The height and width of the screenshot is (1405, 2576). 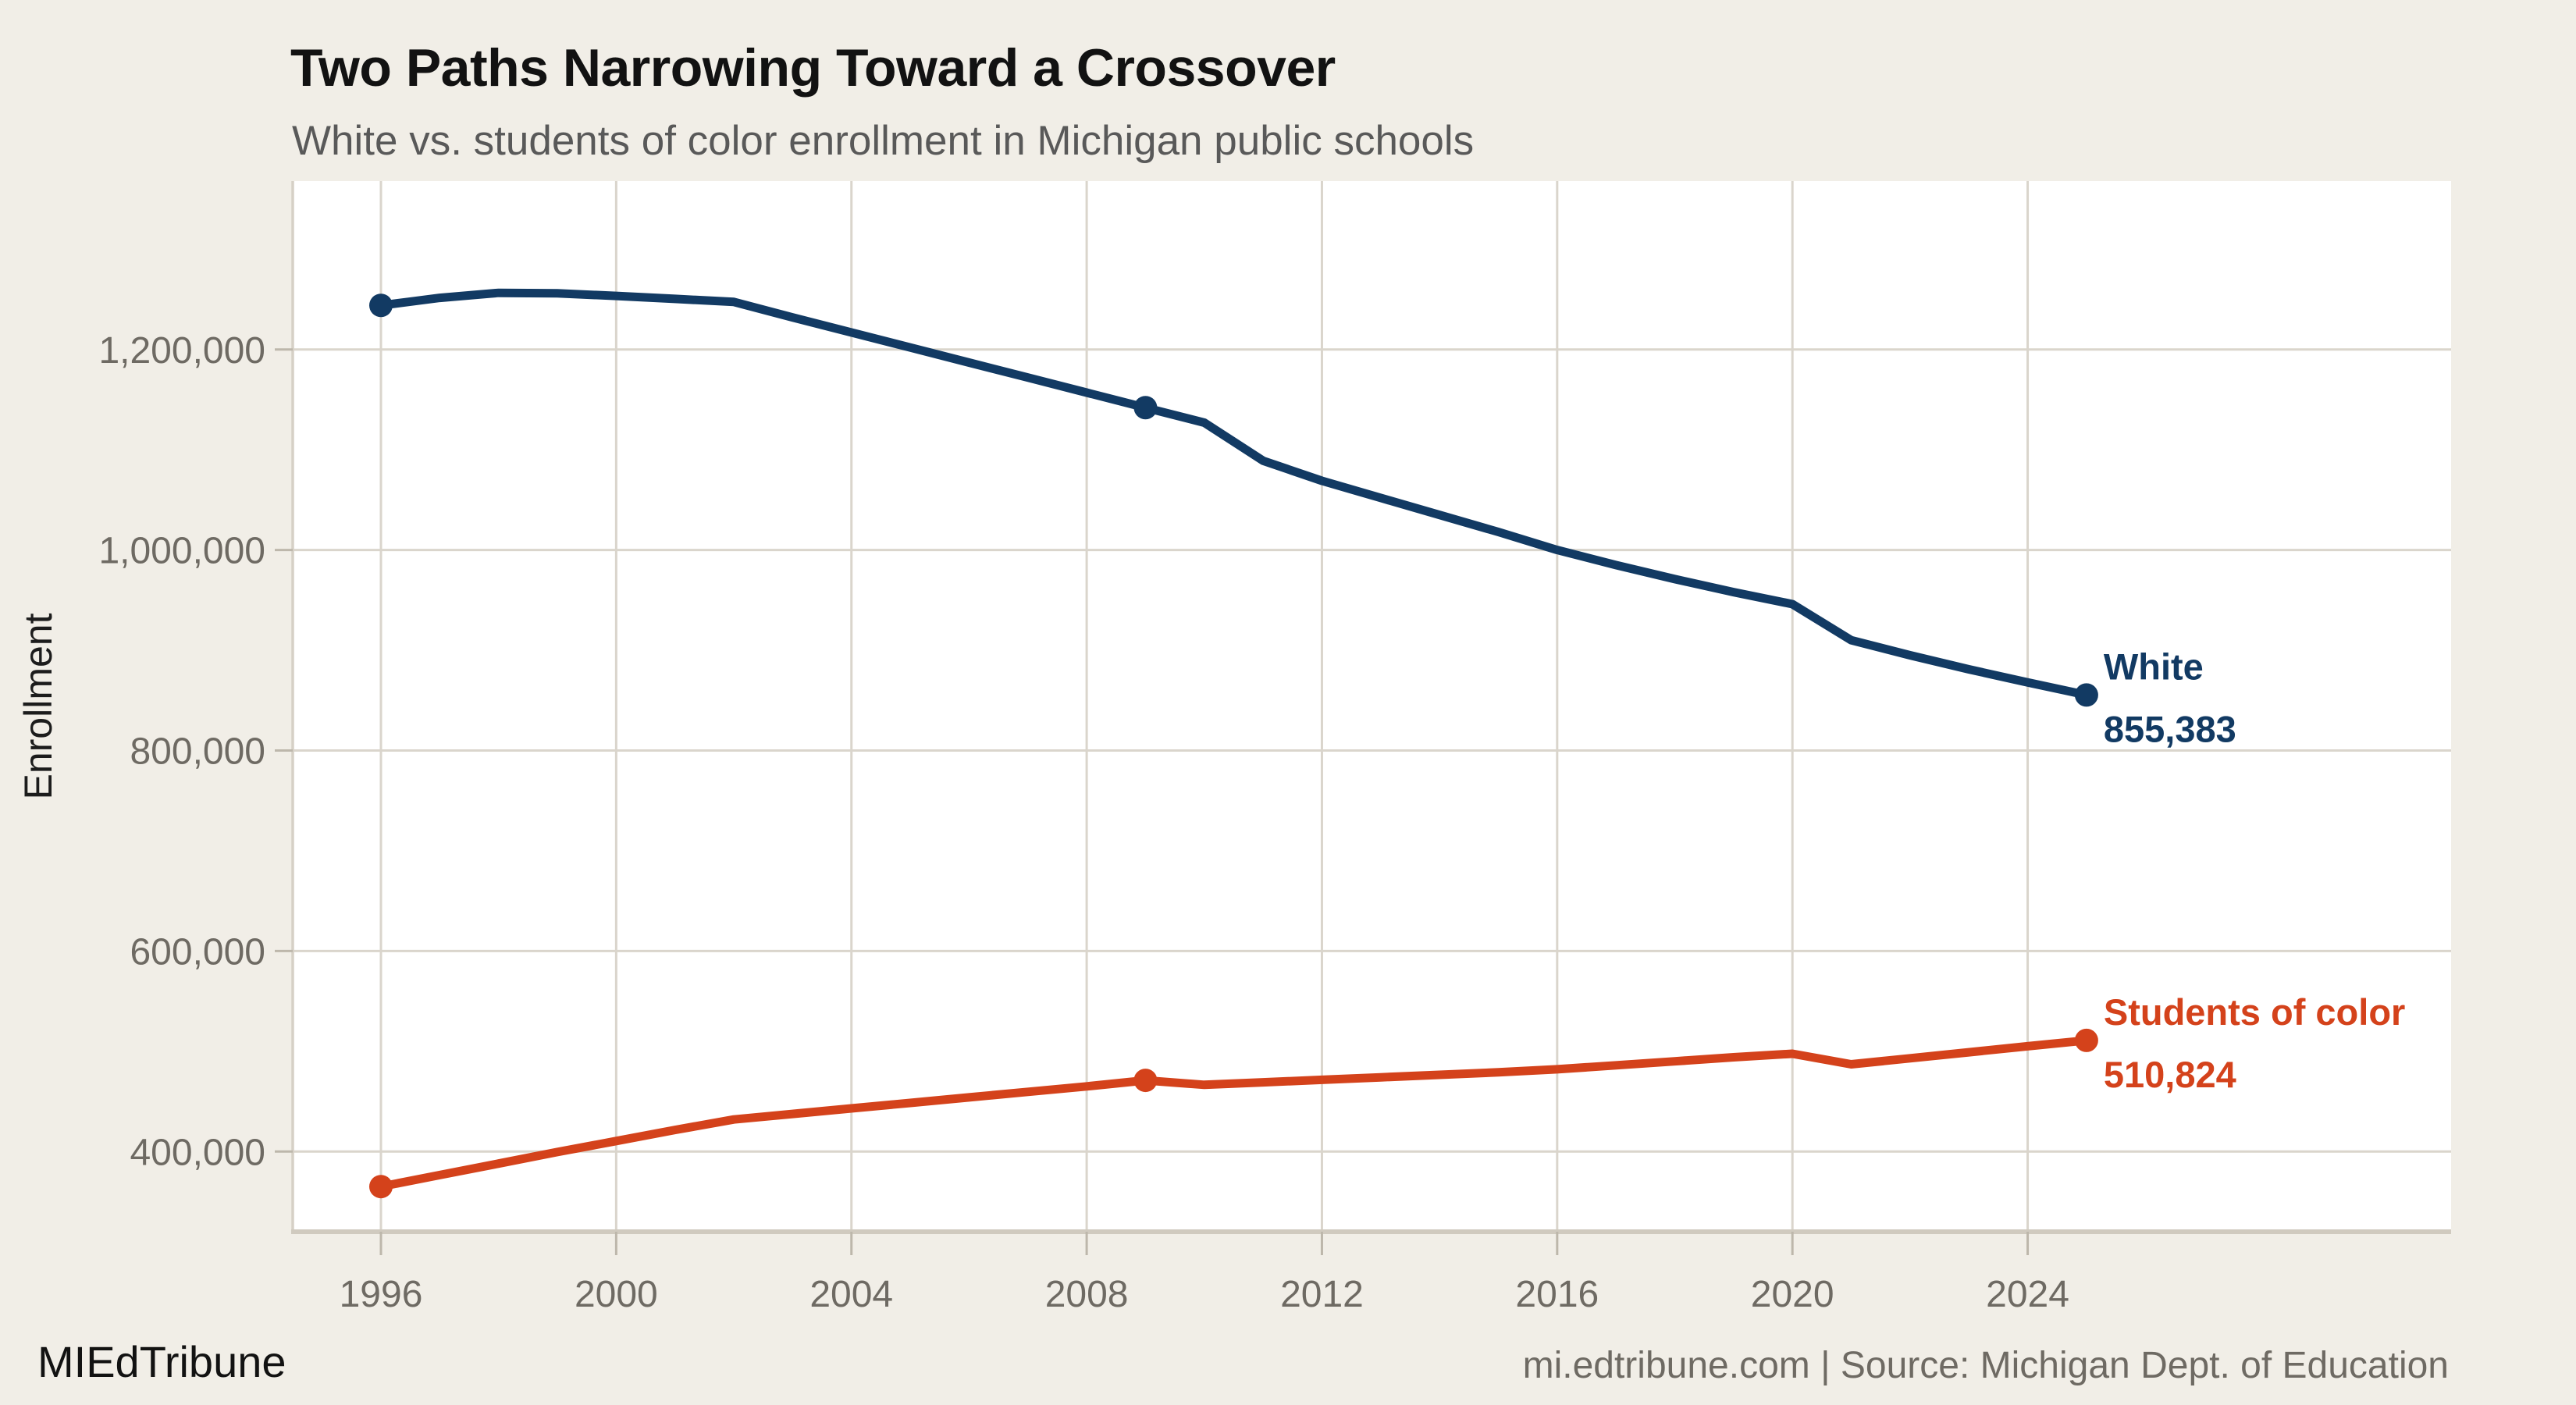 What do you see at coordinates (2170, 1075) in the screenshot?
I see `students-of-color-end-value: 510,824` at bounding box center [2170, 1075].